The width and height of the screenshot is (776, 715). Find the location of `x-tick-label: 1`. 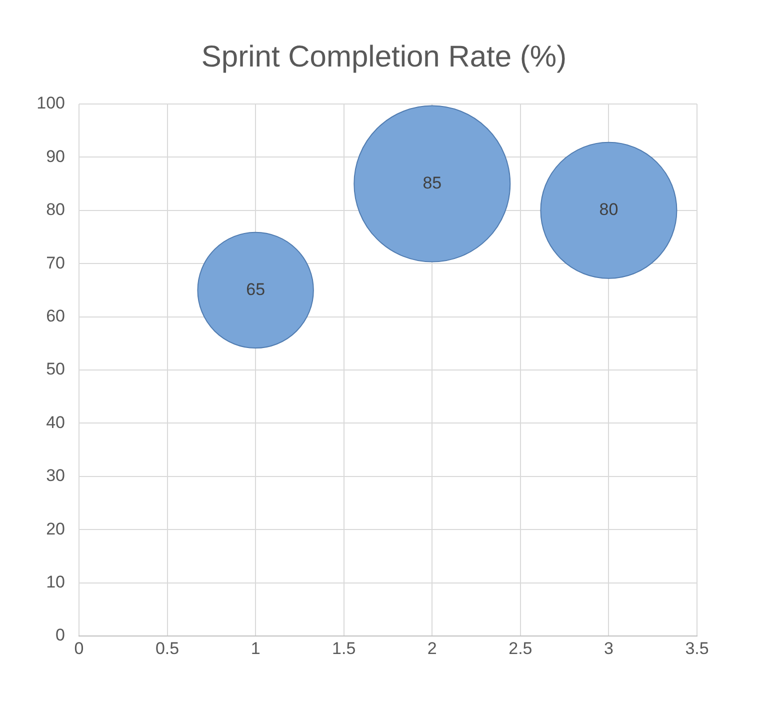

x-tick-label: 1 is located at coordinates (255, 648).